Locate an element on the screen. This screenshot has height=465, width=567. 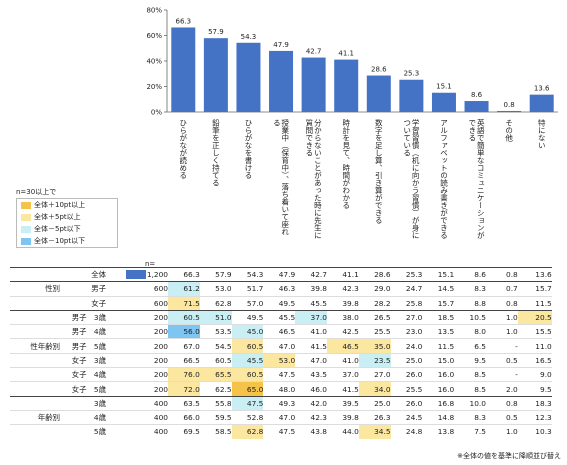
bar-value-label: 13.6 is located at coordinates (542, 89).